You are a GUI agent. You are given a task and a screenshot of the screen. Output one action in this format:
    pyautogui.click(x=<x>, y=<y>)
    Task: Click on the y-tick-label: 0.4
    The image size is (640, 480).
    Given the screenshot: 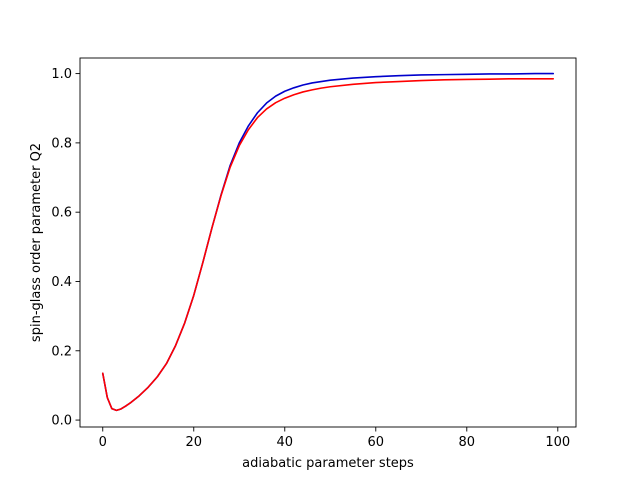 What is the action you would take?
    pyautogui.click(x=61, y=282)
    